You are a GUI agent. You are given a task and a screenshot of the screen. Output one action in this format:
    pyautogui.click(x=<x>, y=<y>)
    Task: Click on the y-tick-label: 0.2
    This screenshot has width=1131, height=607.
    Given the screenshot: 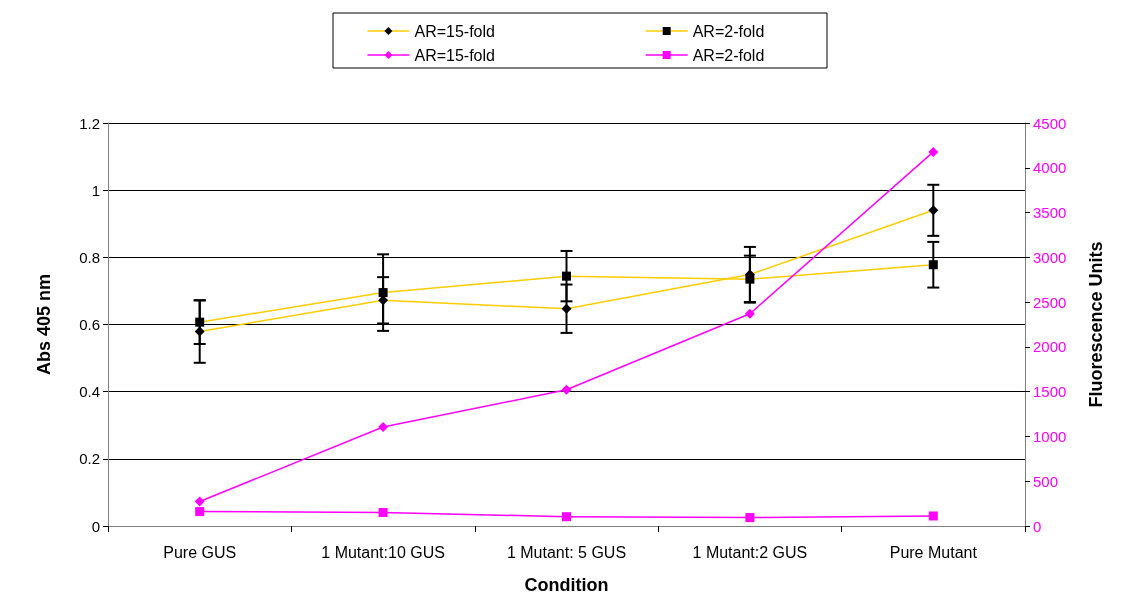 What is the action you would take?
    pyautogui.click(x=89, y=459)
    